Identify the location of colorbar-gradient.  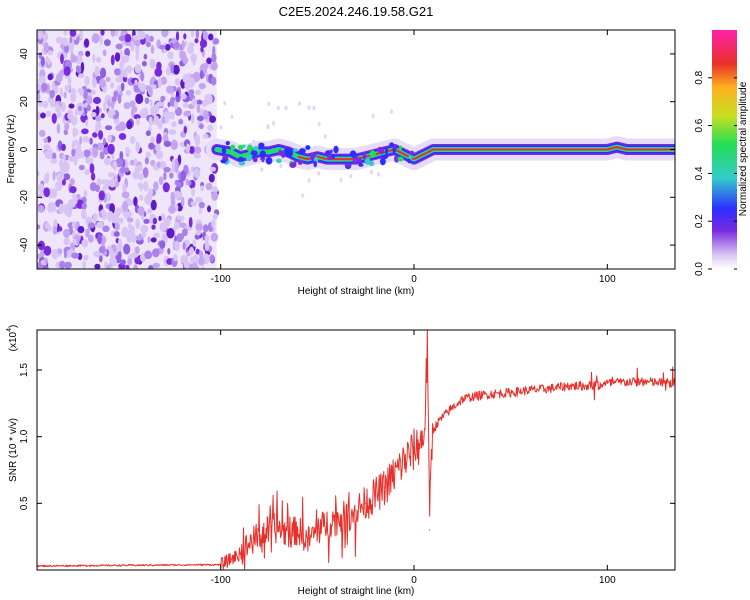
(724, 149).